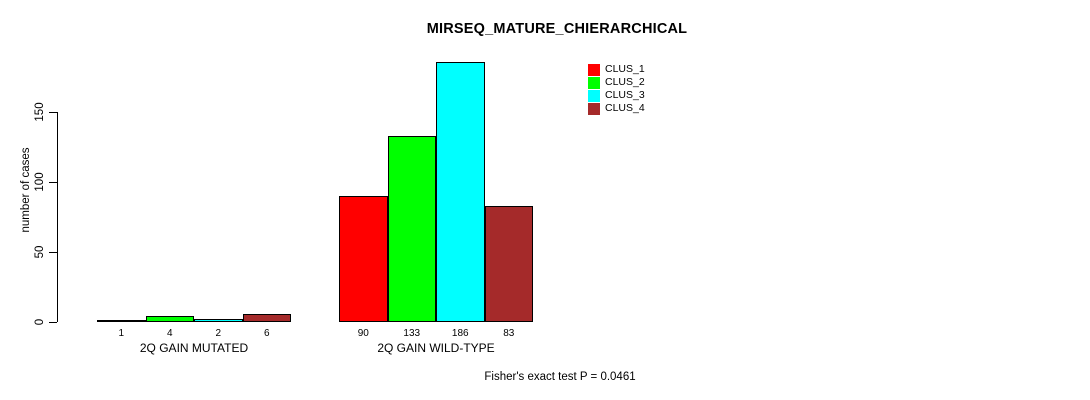 Image resolution: width=1090 pixels, height=400 pixels. What do you see at coordinates (40, 182) in the screenshot?
I see `y-tick-label: 100` at bounding box center [40, 182].